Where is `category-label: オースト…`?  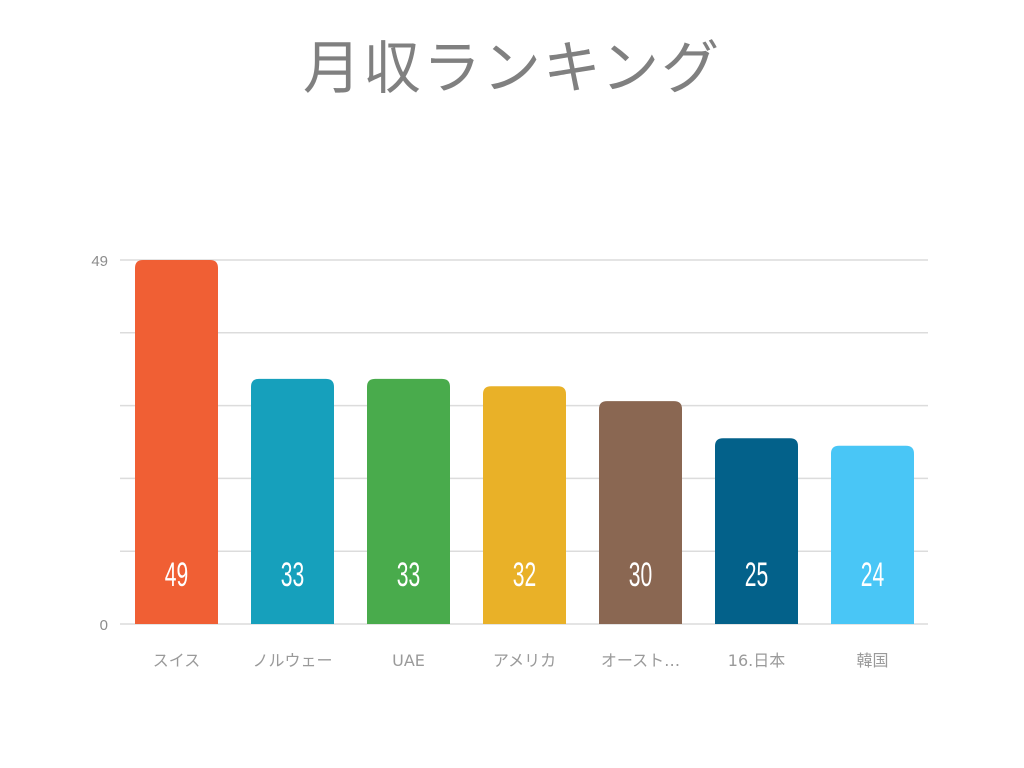 category-label: オースト… is located at coordinates (640, 660).